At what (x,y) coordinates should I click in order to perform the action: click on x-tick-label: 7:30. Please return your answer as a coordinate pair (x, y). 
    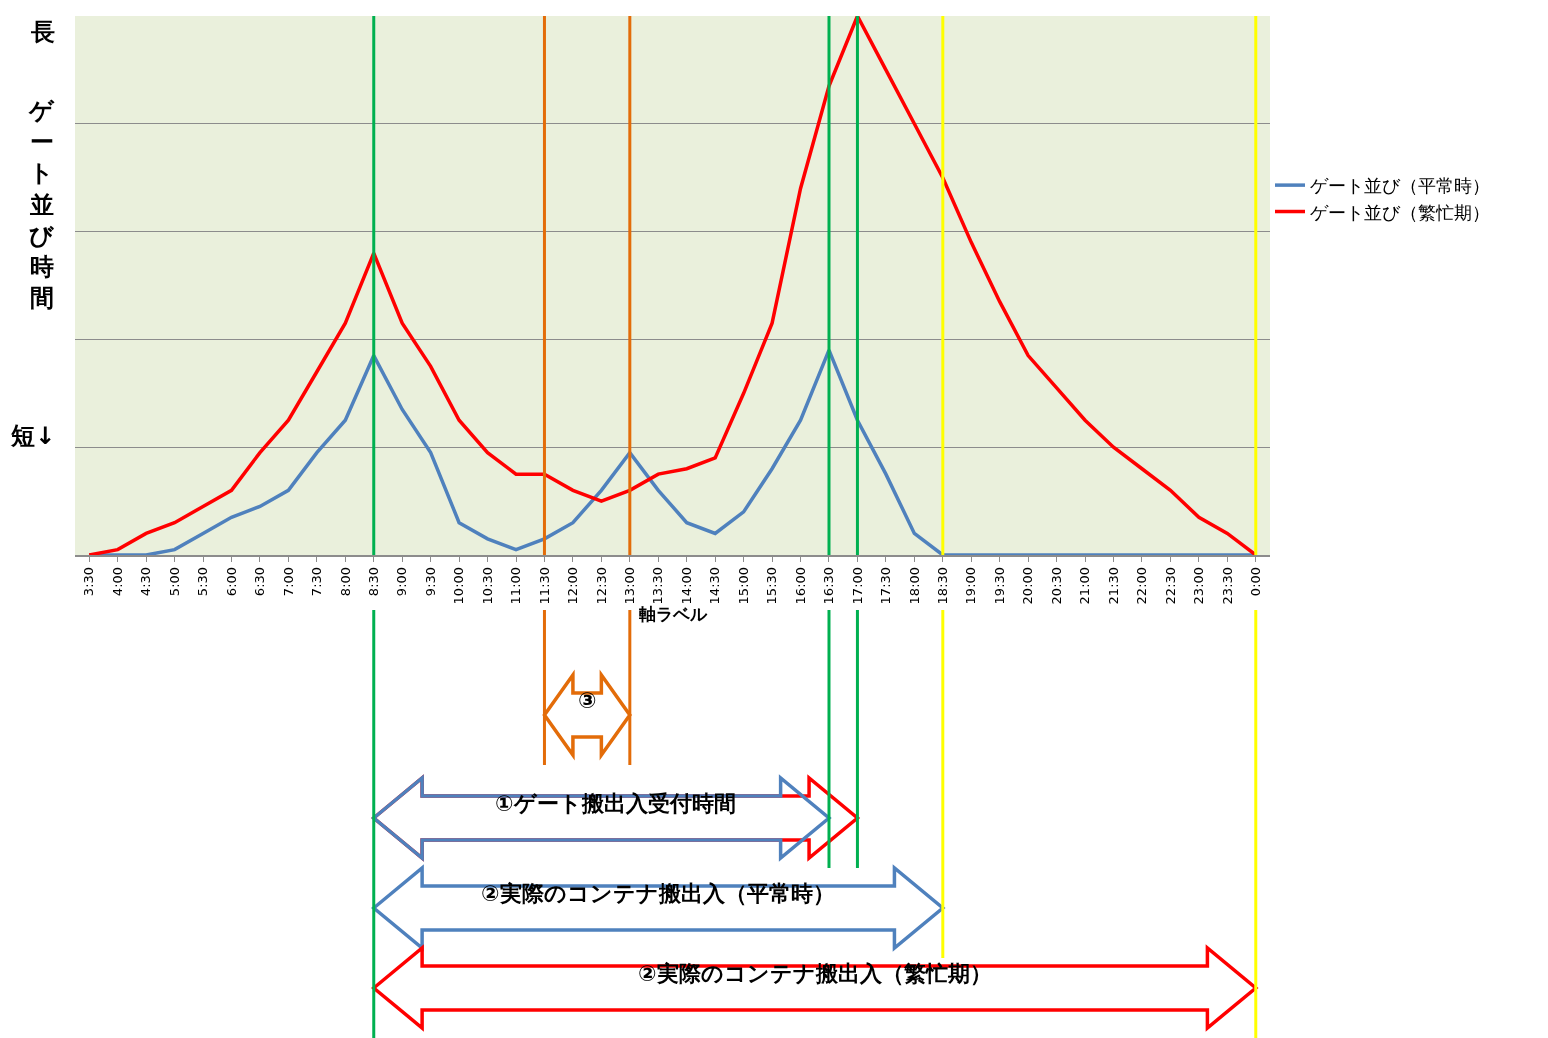
    Looking at the image, I should click on (317, 581).